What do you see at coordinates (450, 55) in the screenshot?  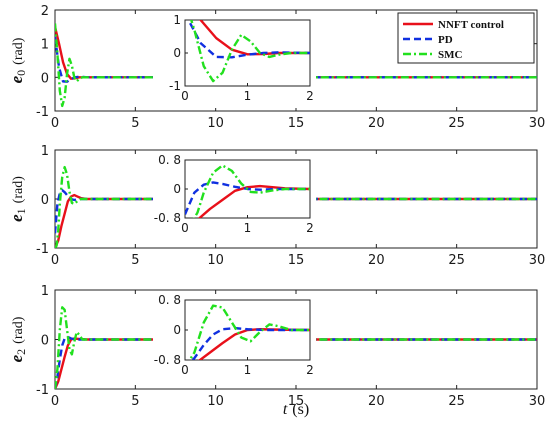 I see `legend-entry: SMC` at bounding box center [450, 55].